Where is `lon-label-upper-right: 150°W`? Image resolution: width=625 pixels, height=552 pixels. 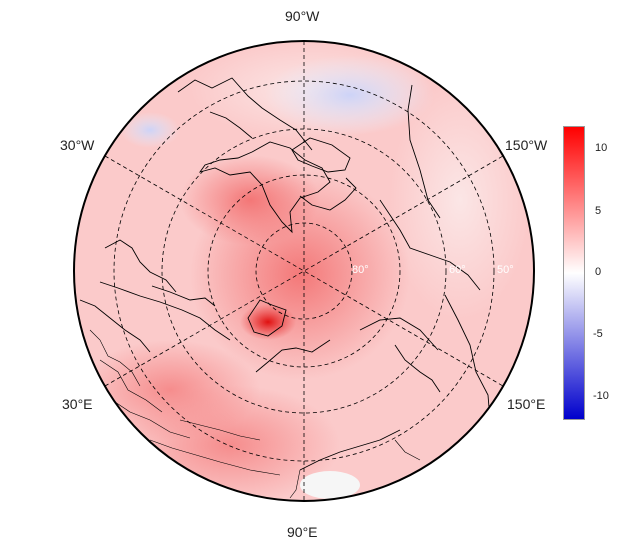
lon-label-upper-right: 150°W is located at coordinates (526, 145).